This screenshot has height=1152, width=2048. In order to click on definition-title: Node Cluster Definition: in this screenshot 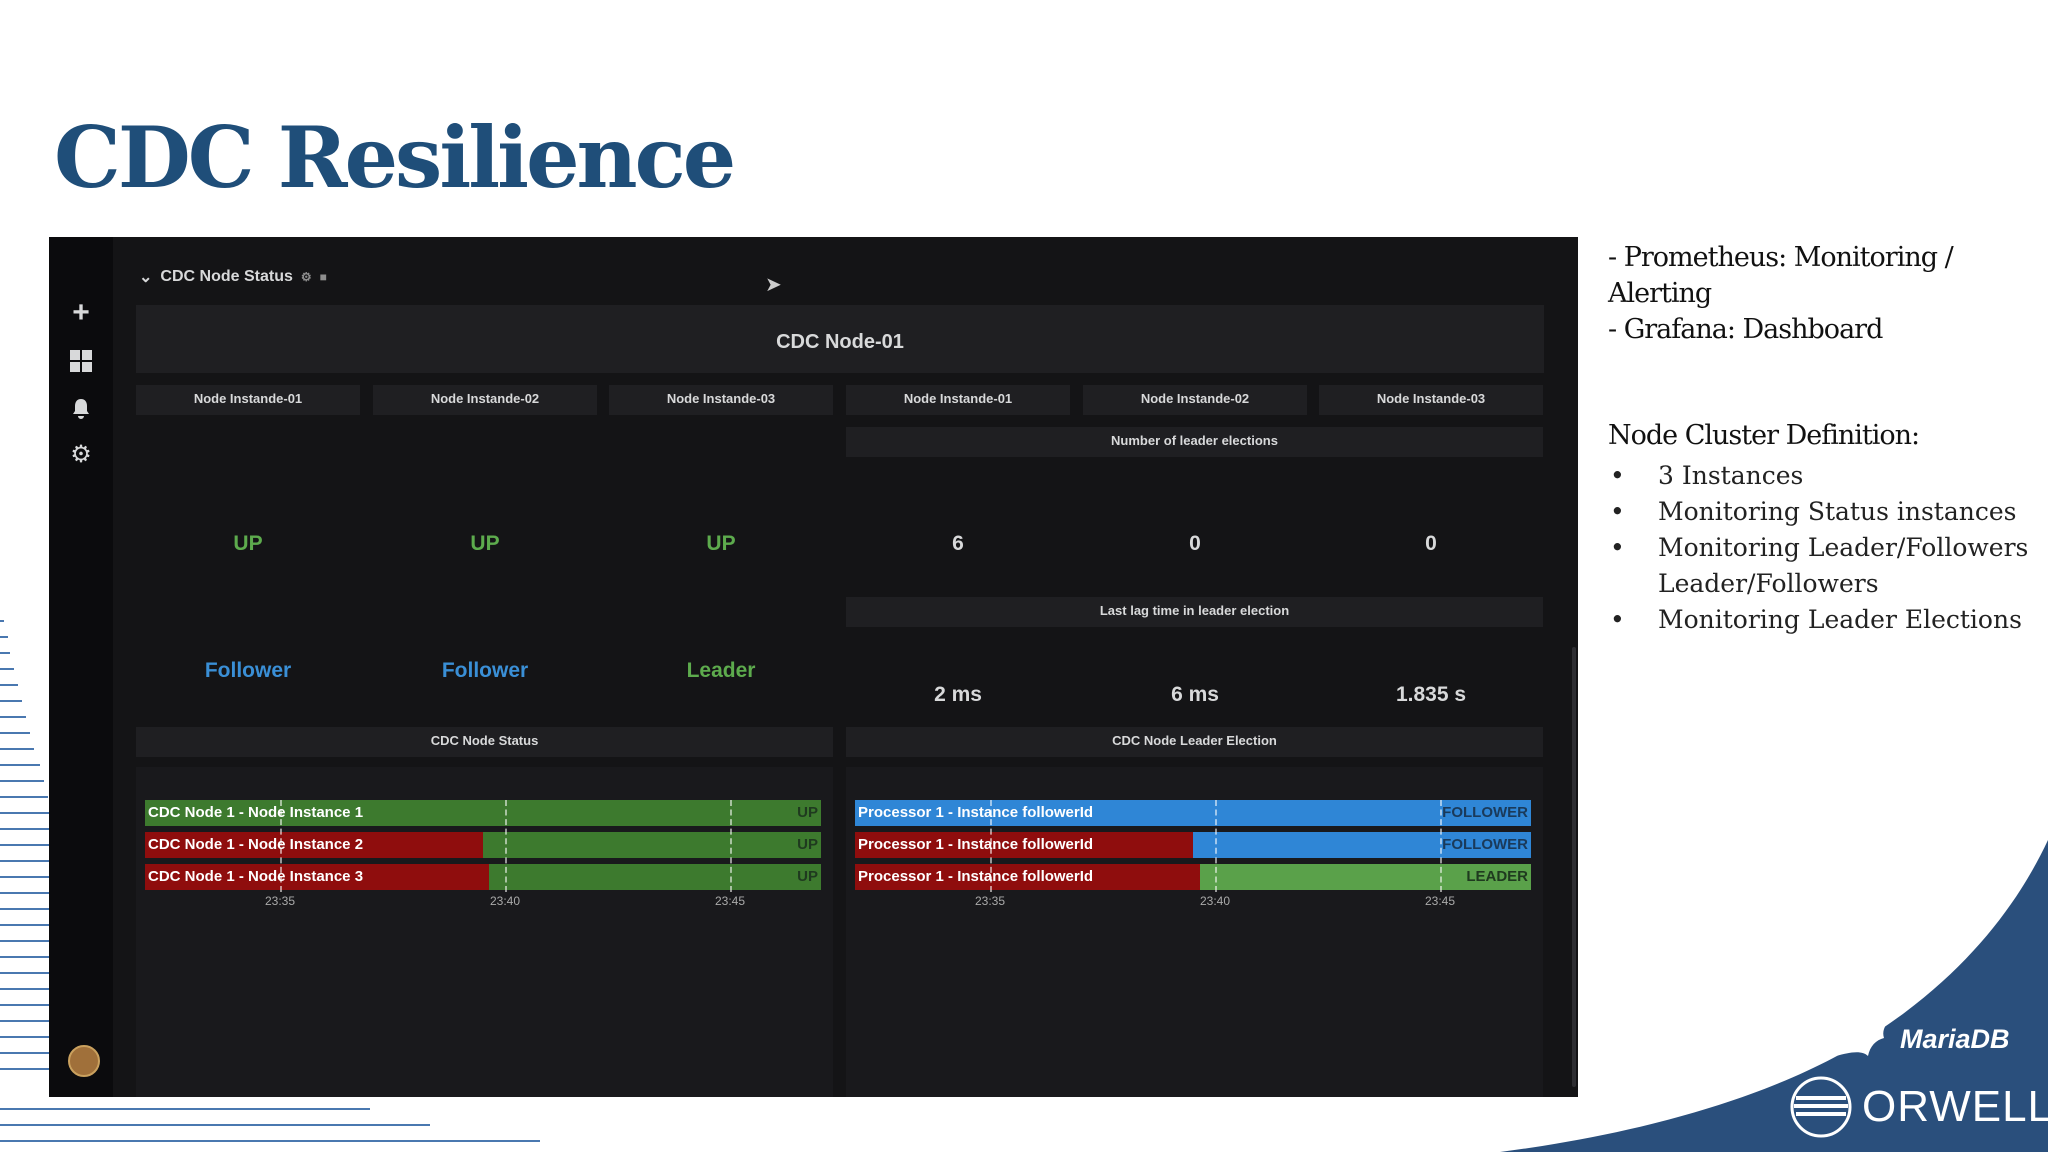, I will do `click(1764, 435)`.